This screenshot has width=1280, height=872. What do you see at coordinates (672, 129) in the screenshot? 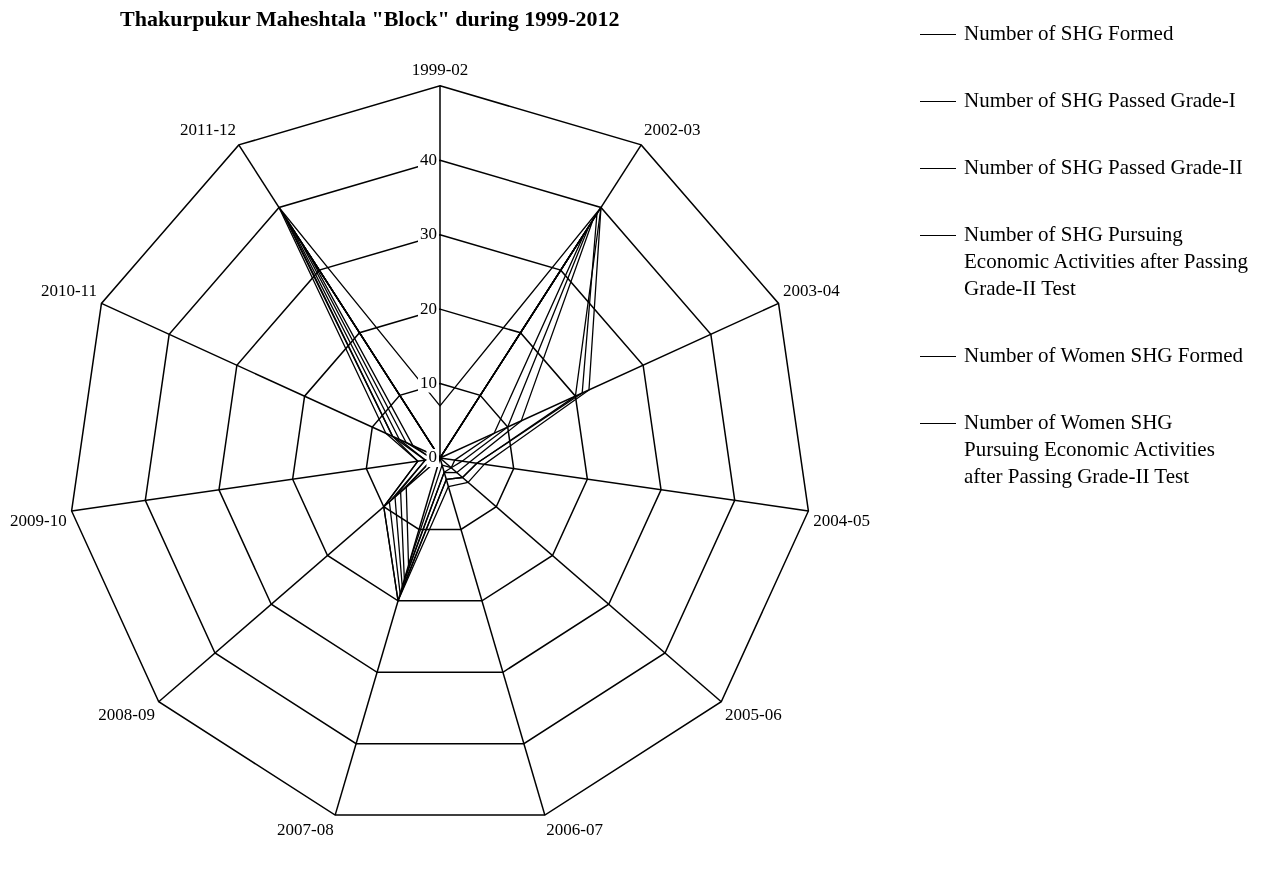
I see `spoke-label: 2002-03` at bounding box center [672, 129].